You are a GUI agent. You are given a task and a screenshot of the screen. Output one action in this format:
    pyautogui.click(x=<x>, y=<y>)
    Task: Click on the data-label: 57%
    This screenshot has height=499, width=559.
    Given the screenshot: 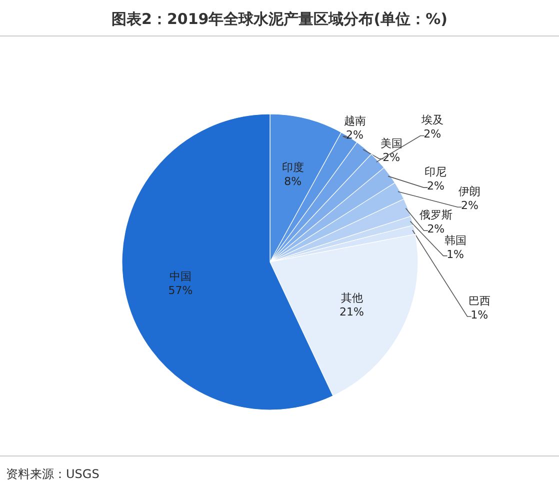 What is the action you would take?
    pyautogui.click(x=180, y=291)
    